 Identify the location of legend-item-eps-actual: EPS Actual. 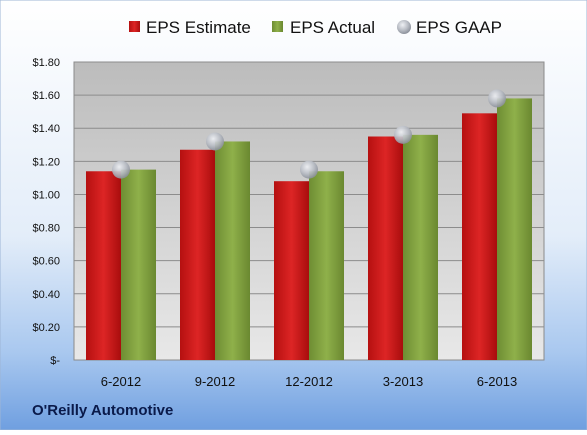
(323, 27).